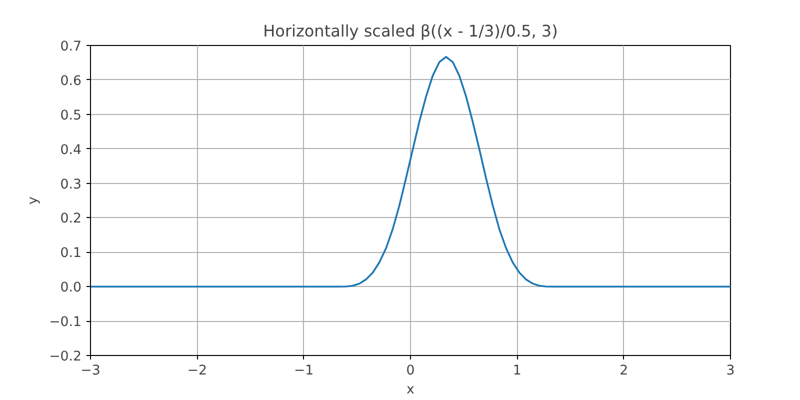 This screenshot has height=400, width=800. I want to click on chart-title: Horizontally scaled β((x - 1/3)/0.5, 3), so click(410, 31).